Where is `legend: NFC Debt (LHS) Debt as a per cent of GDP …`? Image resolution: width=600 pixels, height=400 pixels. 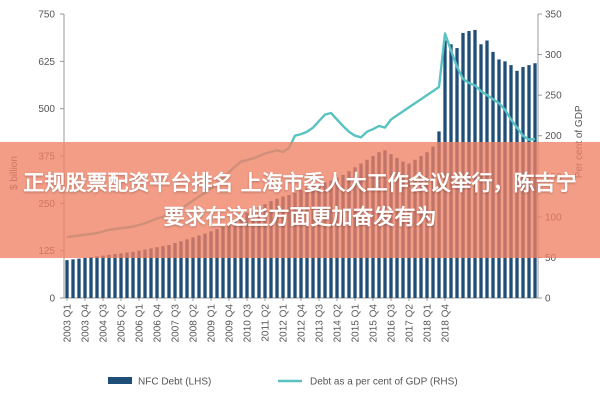
legend: NFC Debt (LHS) Debt as a per cent of GDP … is located at coordinates (283, 382).